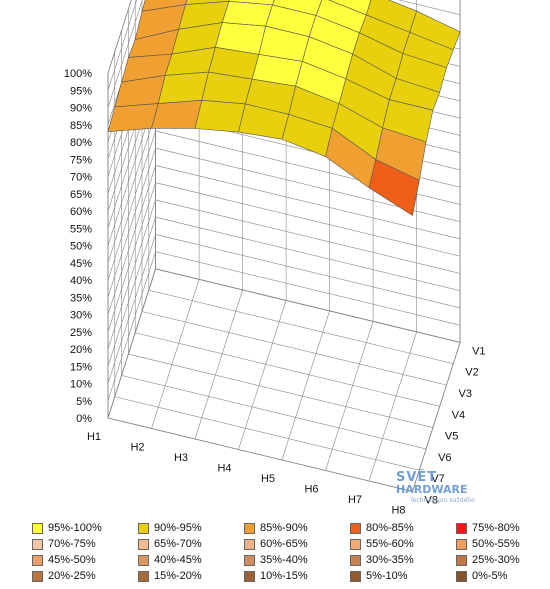 The height and width of the screenshot is (589, 550). Describe the element at coordinates (64, 560) in the screenshot. I see `legend-item: 45%-50%` at that location.